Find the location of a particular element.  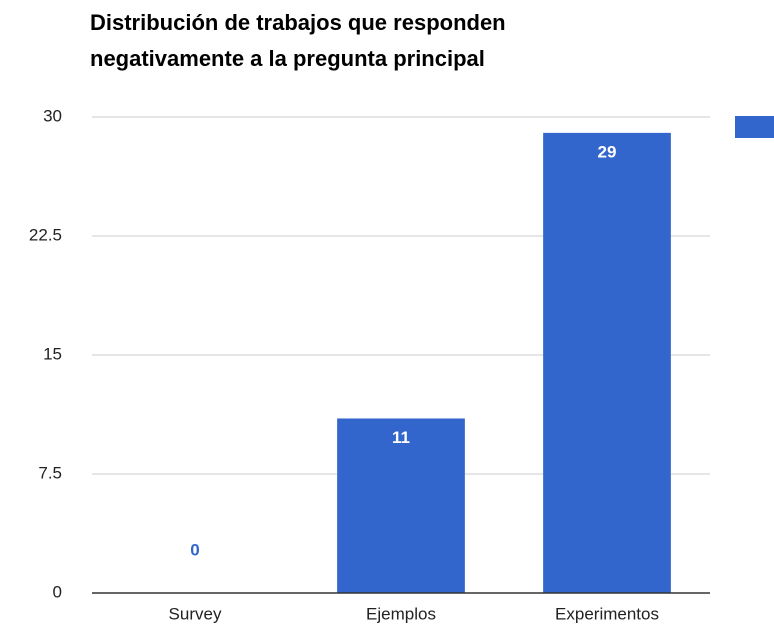

y-tick-label: 15 is located at coordinates (52, 353).